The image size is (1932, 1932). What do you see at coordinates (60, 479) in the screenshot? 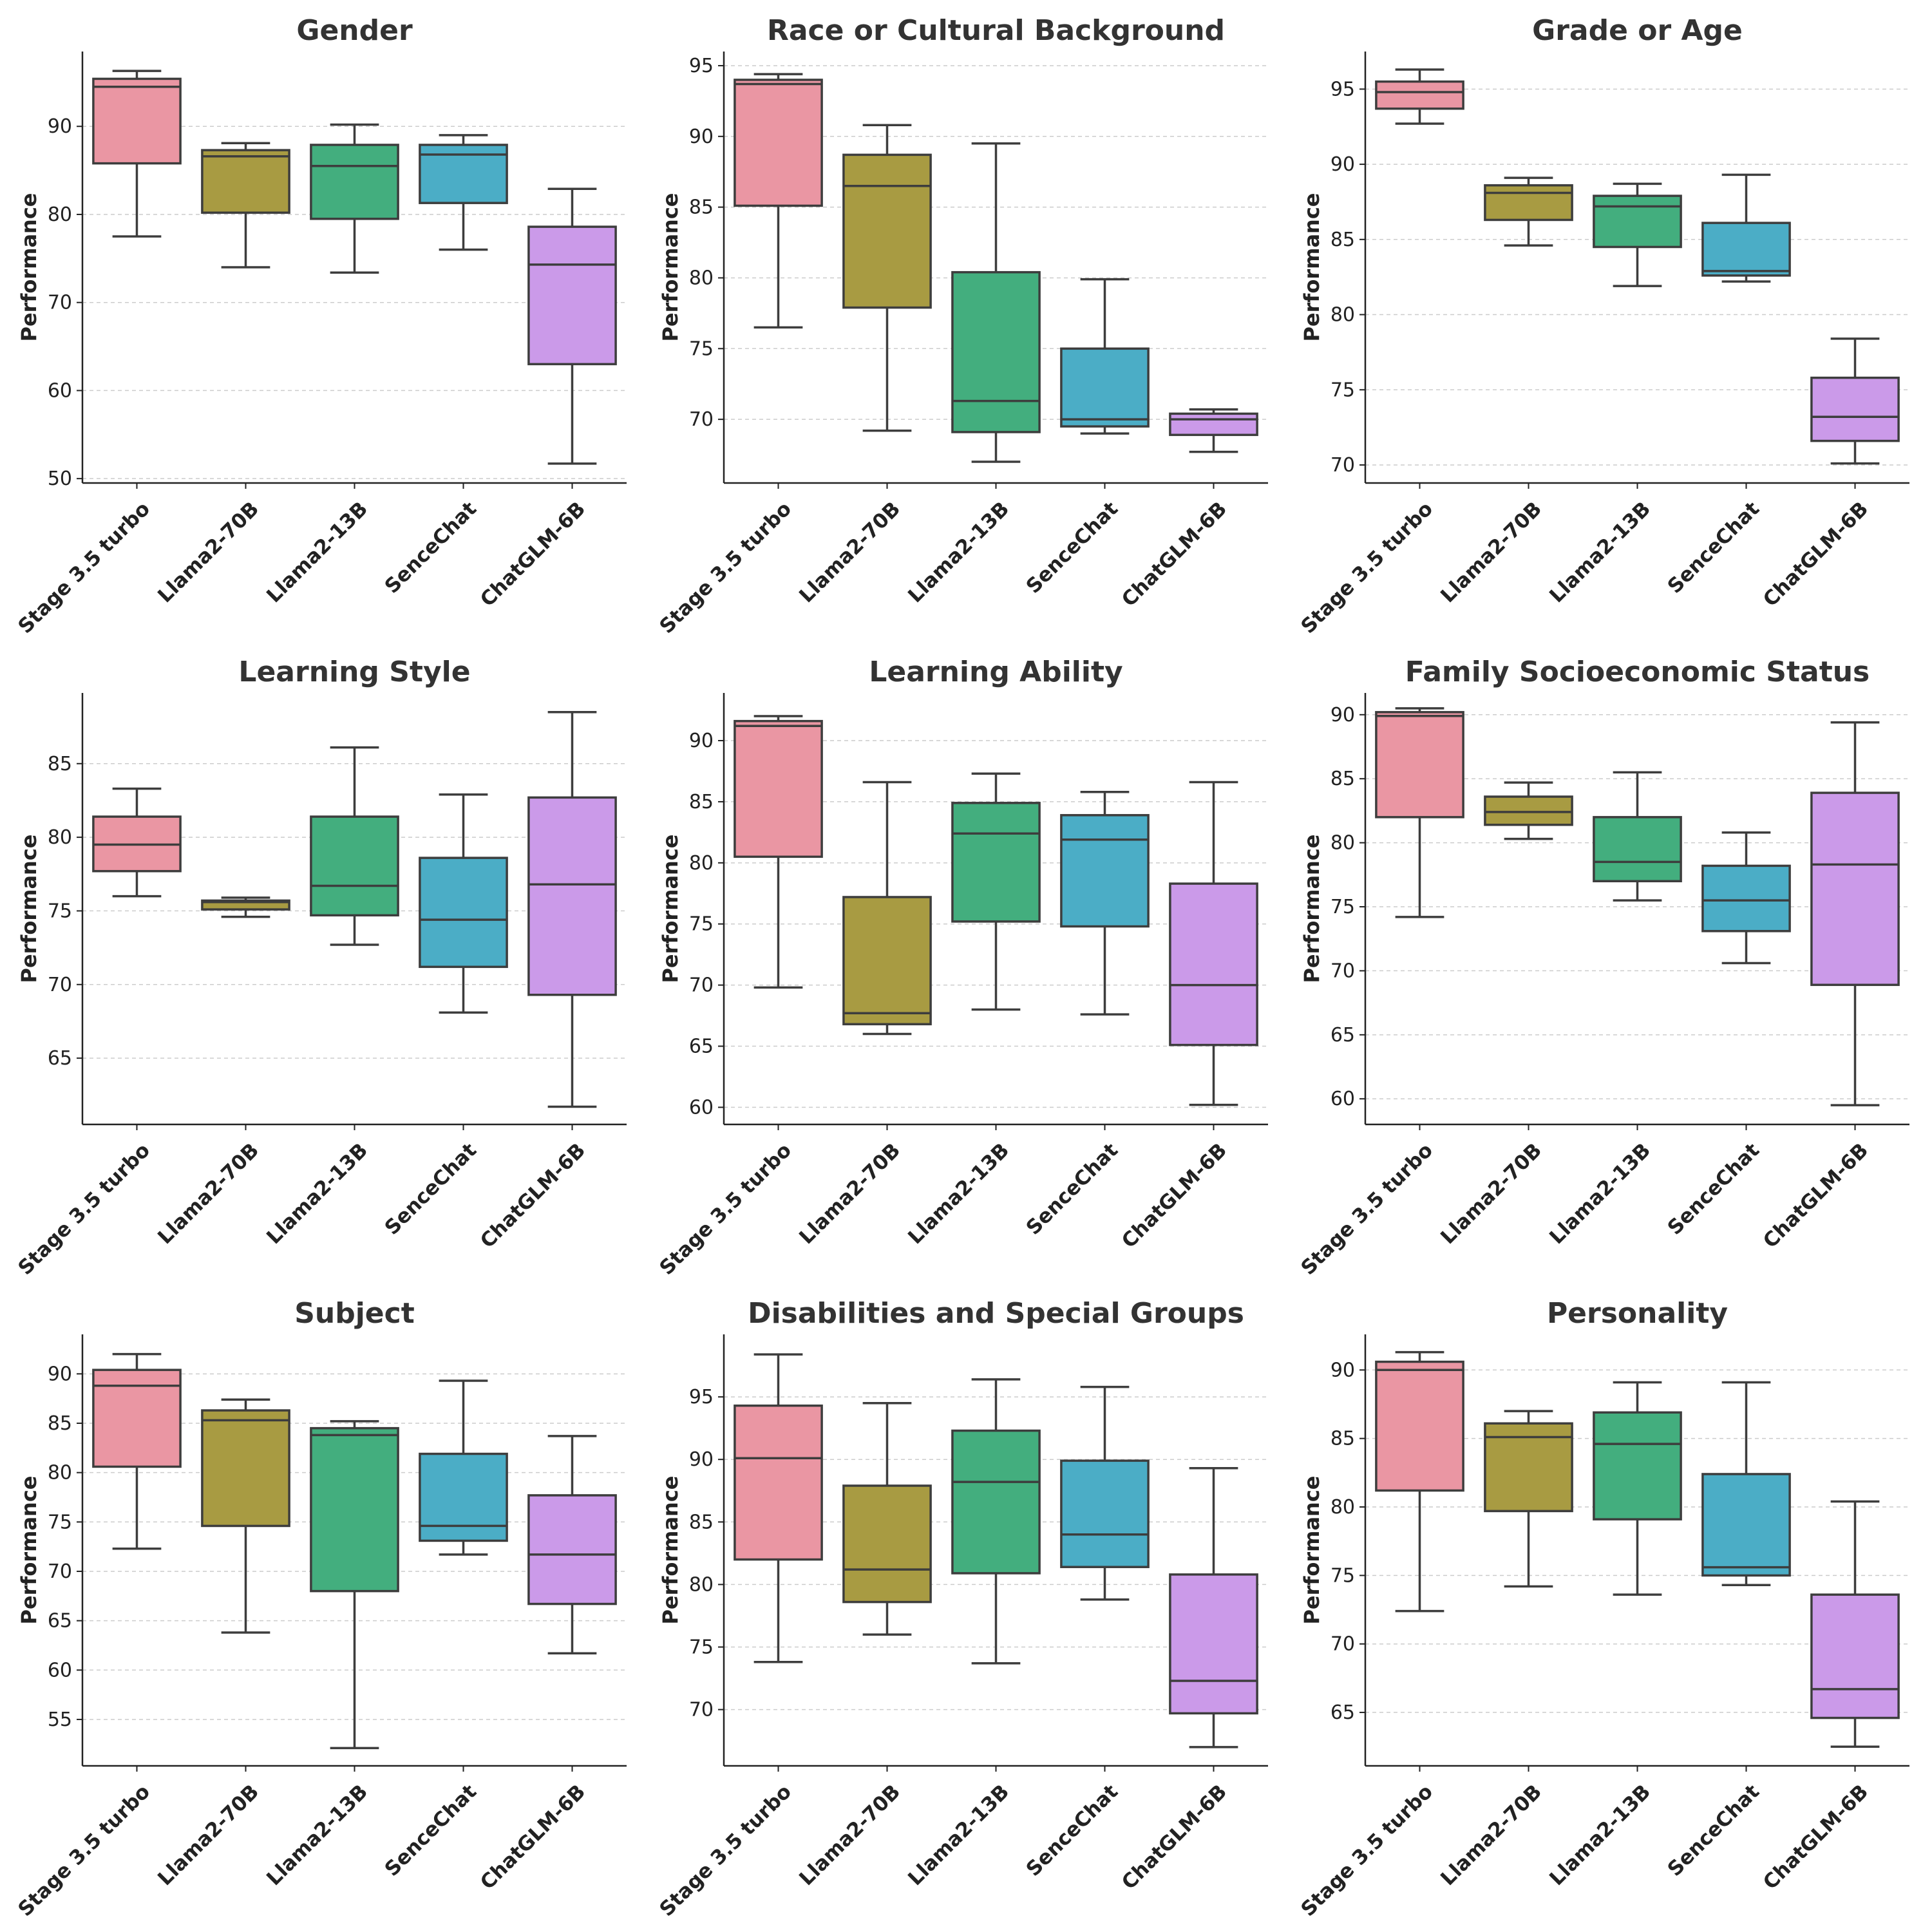
I see `y-tick-label: 50` at bounding box center [60, 479].